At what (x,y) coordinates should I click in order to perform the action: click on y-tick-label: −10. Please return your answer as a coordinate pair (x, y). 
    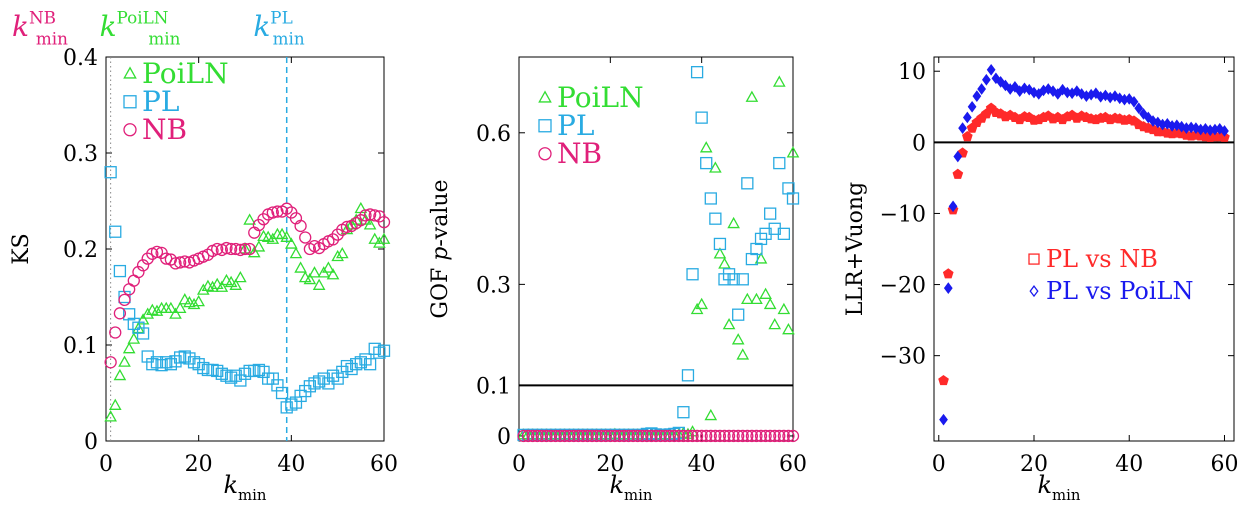
    Looking at the image, I should click on (903, 214).